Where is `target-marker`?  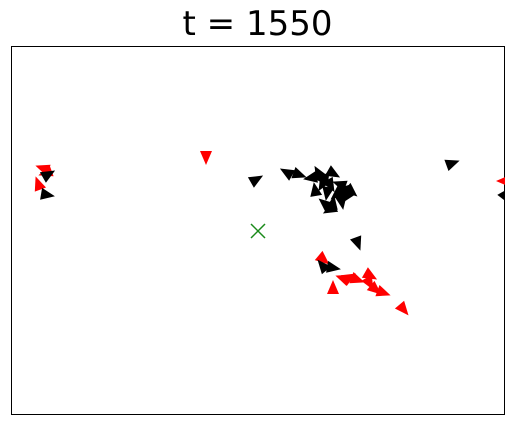
target-marker is located at coordinates (258, 231).